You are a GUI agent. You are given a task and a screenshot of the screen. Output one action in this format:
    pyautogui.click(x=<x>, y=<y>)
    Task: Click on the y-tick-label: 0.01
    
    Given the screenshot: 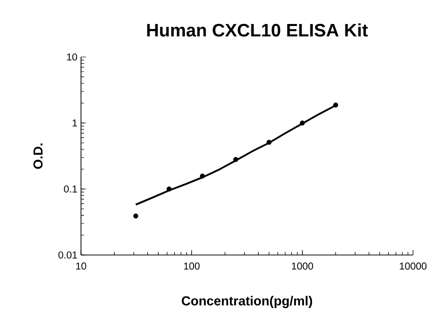 What is the action you would take?
    pyautogui.click(x=67, y=255)
    